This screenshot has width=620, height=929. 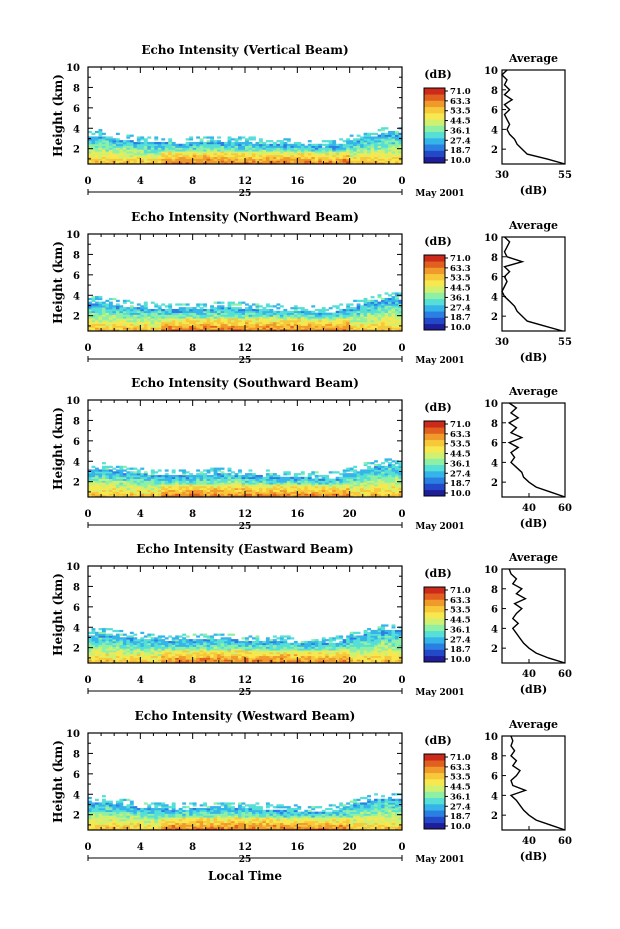 I want to click on colorbar-tick-label: 18.7, so click(x=460, y=151).